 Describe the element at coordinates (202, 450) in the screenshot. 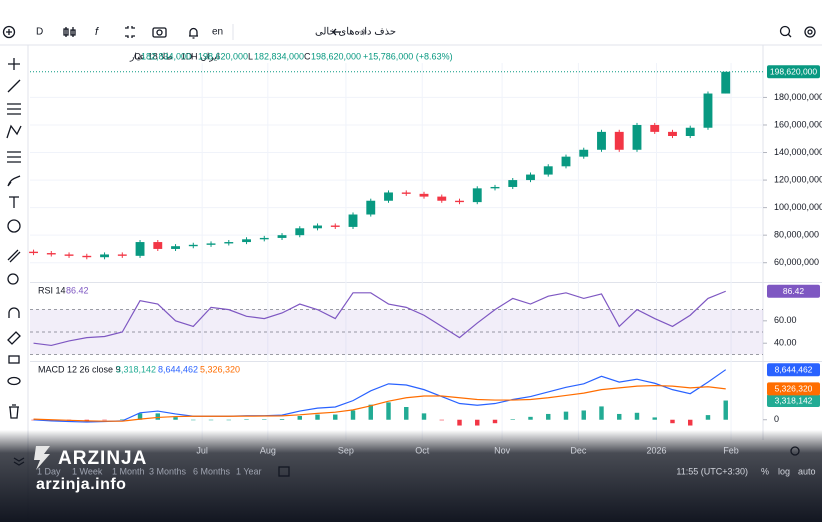

I see `x-tick-label: Jul` at that location.